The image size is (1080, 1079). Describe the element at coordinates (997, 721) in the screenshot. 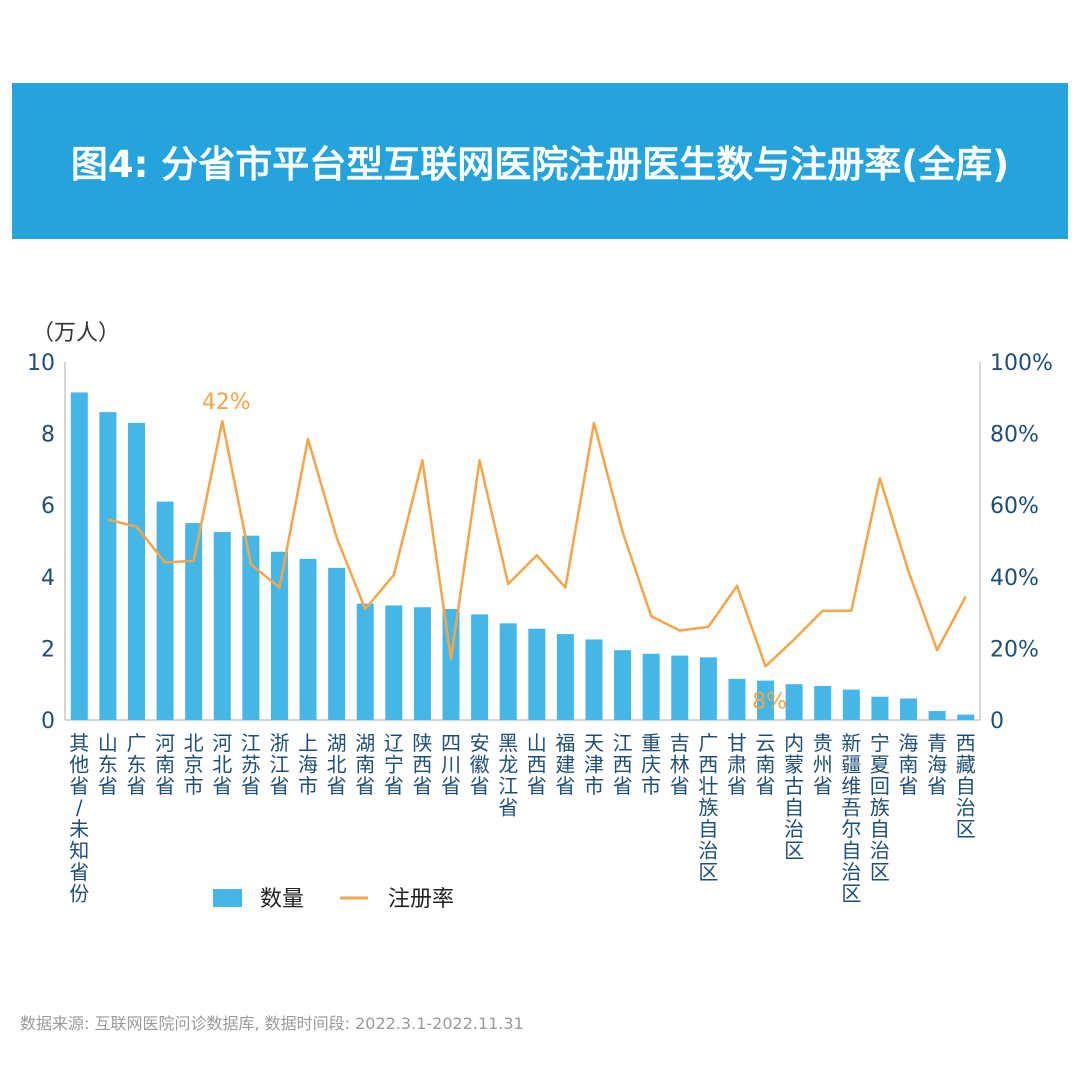

I see `y2-tick-label: 0` at that location.